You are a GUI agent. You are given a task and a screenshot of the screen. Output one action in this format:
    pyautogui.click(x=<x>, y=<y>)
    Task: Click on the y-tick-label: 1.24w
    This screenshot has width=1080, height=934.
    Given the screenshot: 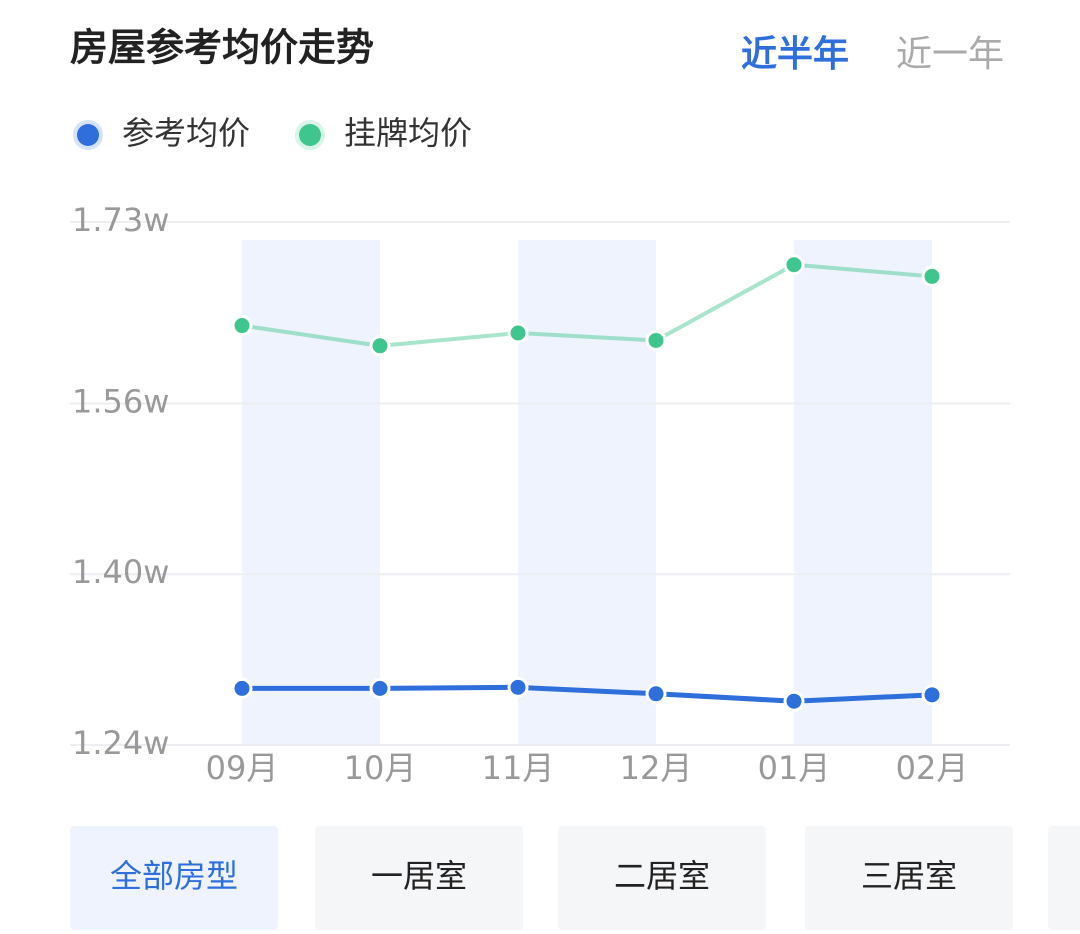 What is the action you would take?
    pyautogui.click(x=120, y=743)
    